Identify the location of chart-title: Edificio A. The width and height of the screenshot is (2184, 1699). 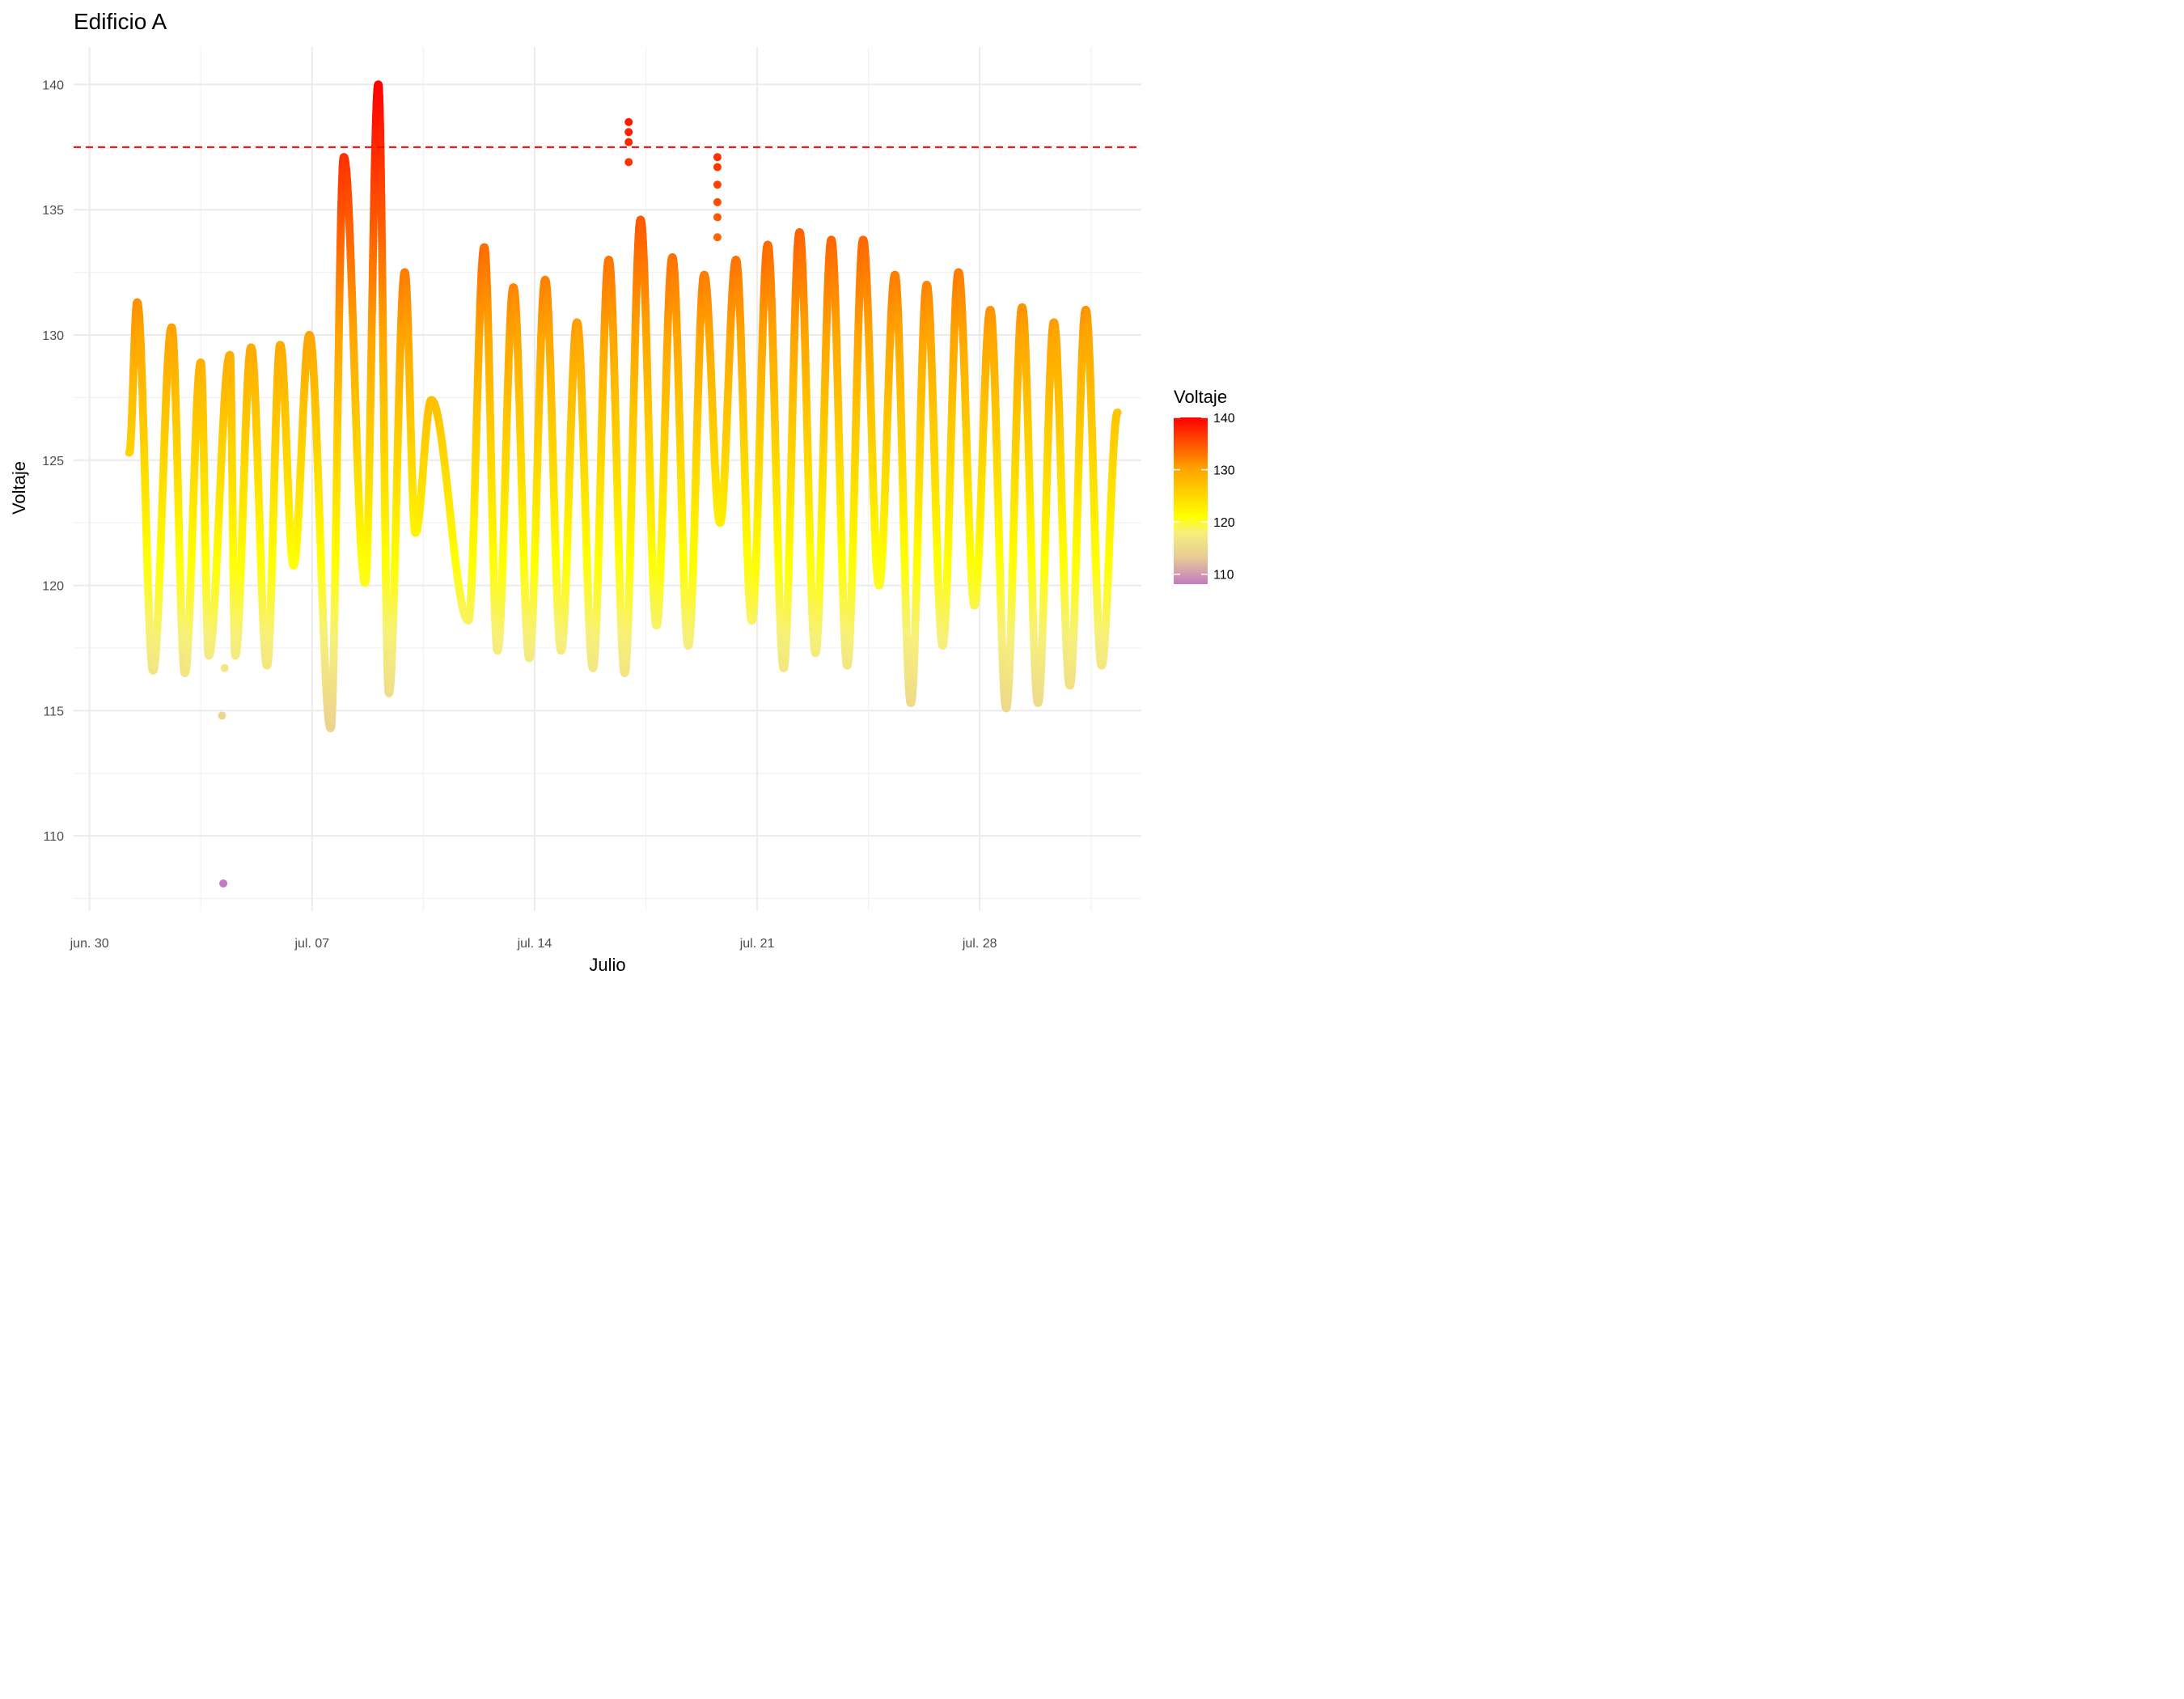
(121, 21).